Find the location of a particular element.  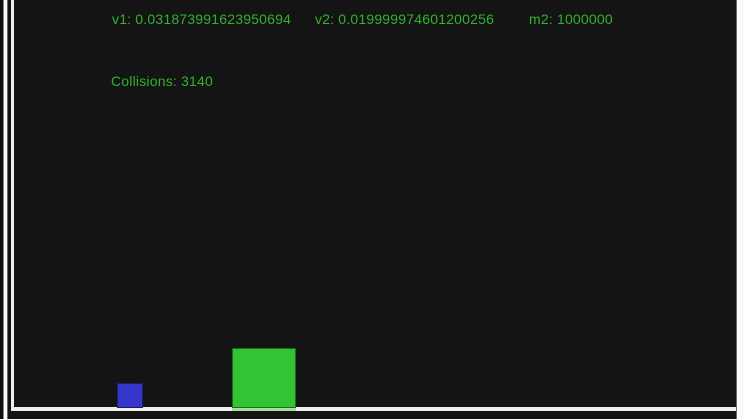

window-edge-strip is located at coordinates (2, 209).